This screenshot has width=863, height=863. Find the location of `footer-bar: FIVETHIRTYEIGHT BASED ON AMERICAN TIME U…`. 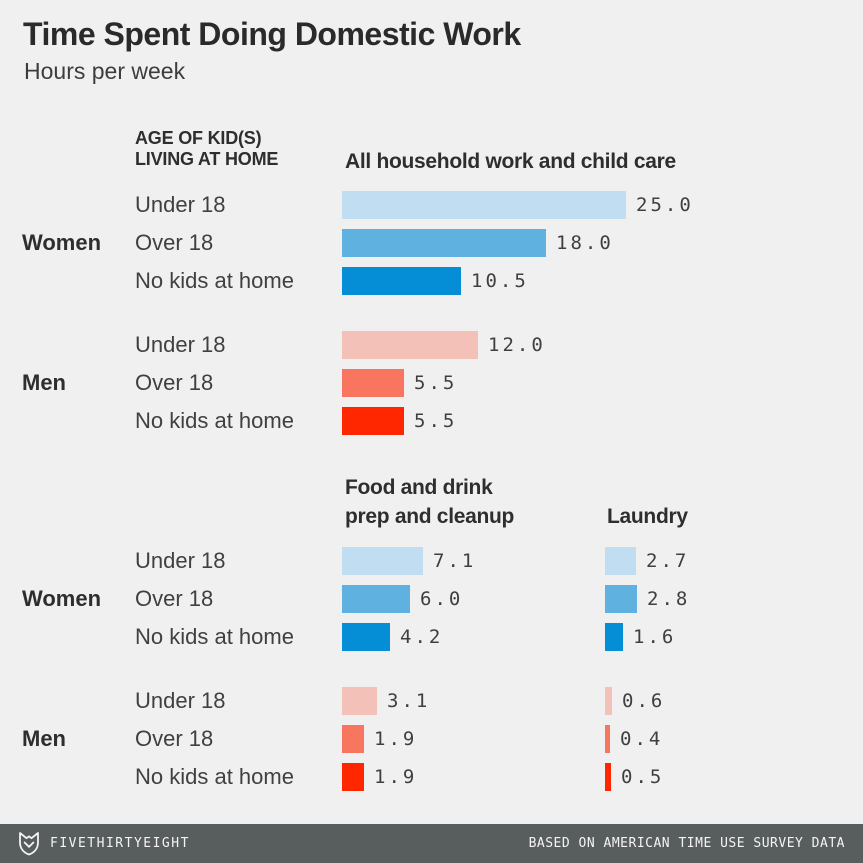

footer-bar: FIVETHIRTYEIGHT BASED ON AMERICAN TIME U… is located at coordinates (431, 843).